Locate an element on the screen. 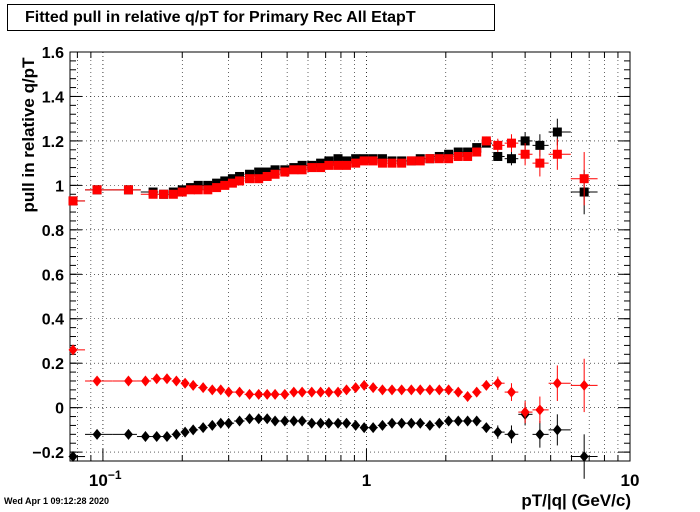 The height and width of the screenshot is (512, 700). y-tick-label: 0 is located at coordinates (59, 409).